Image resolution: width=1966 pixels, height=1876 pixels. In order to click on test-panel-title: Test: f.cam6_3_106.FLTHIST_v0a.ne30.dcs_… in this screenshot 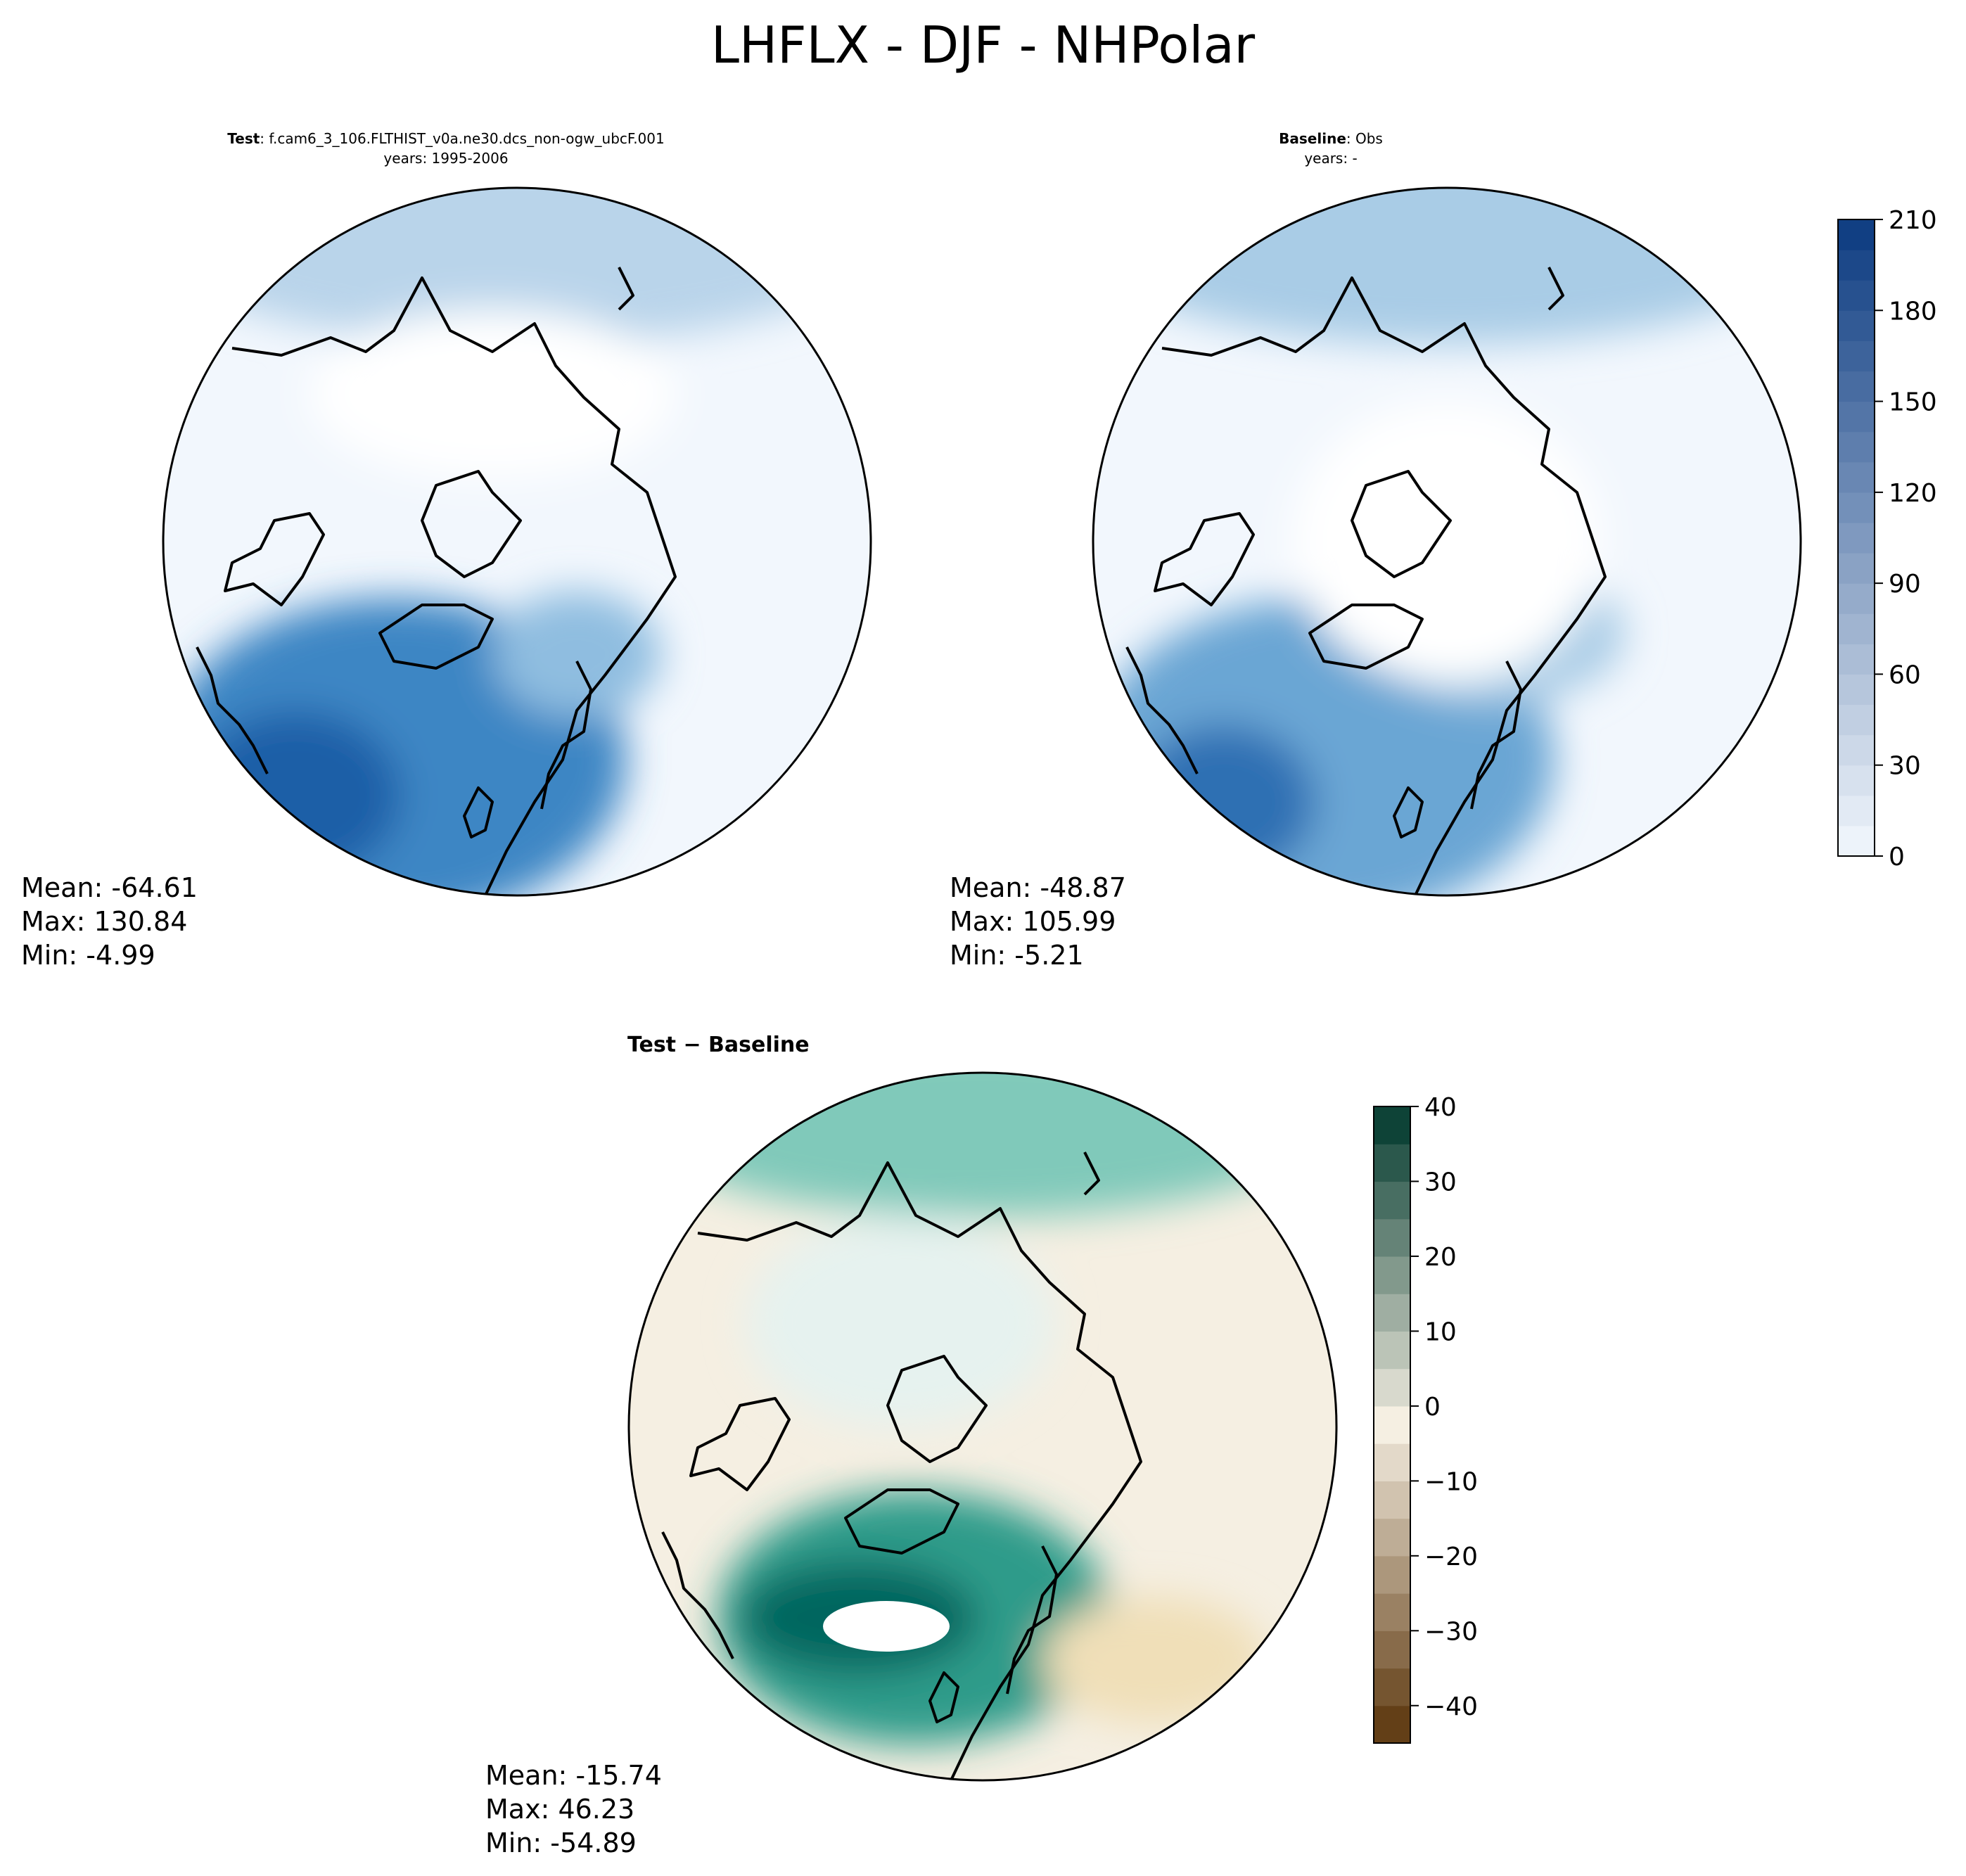, I will do `click(446, 148)`.